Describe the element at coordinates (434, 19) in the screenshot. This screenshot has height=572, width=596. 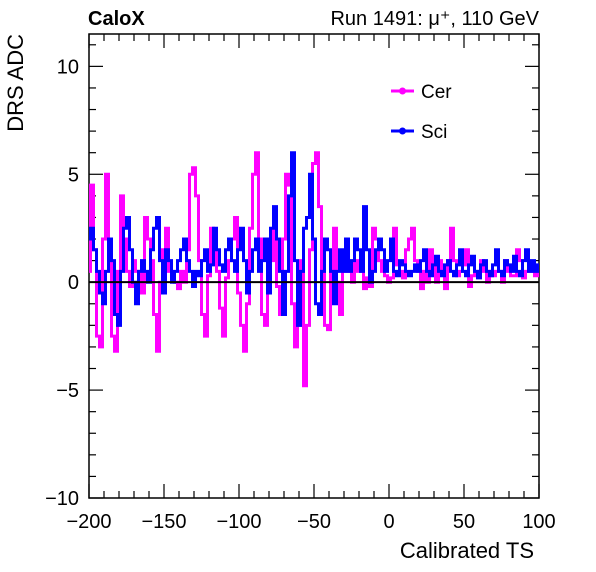
I see `run-info-label: Run 1491: μ⁺, 110 GeV` at that location.